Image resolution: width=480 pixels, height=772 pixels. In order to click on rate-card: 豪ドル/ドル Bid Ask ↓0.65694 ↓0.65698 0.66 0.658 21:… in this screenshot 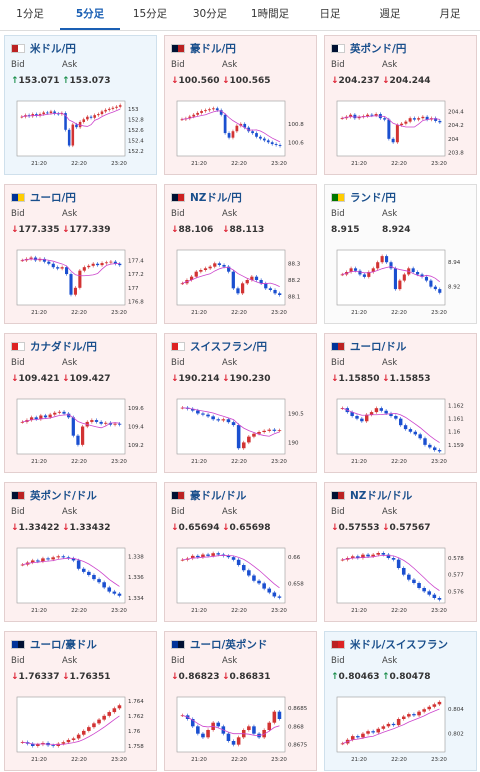, I will do `click(240, 552)`.